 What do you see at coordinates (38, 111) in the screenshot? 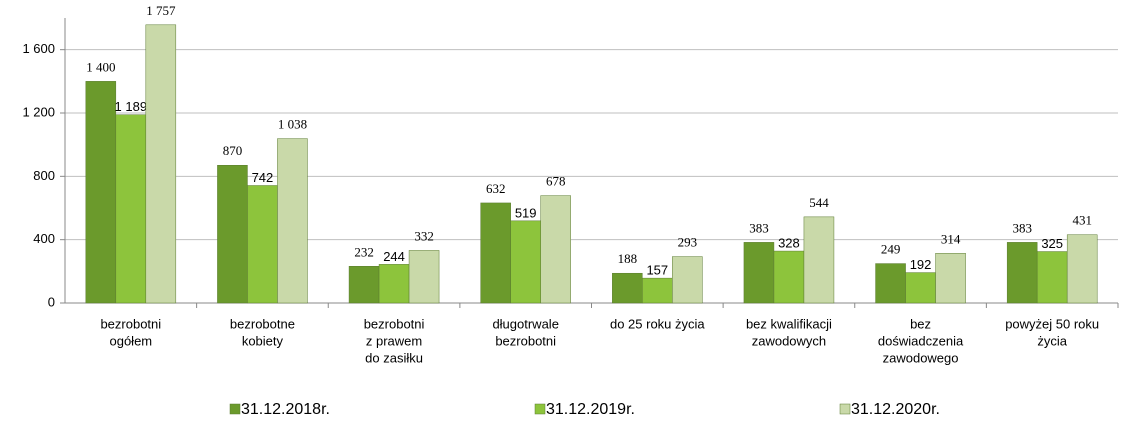
I see `y-tick-label: 1 200` at bounding box center [38, 111].